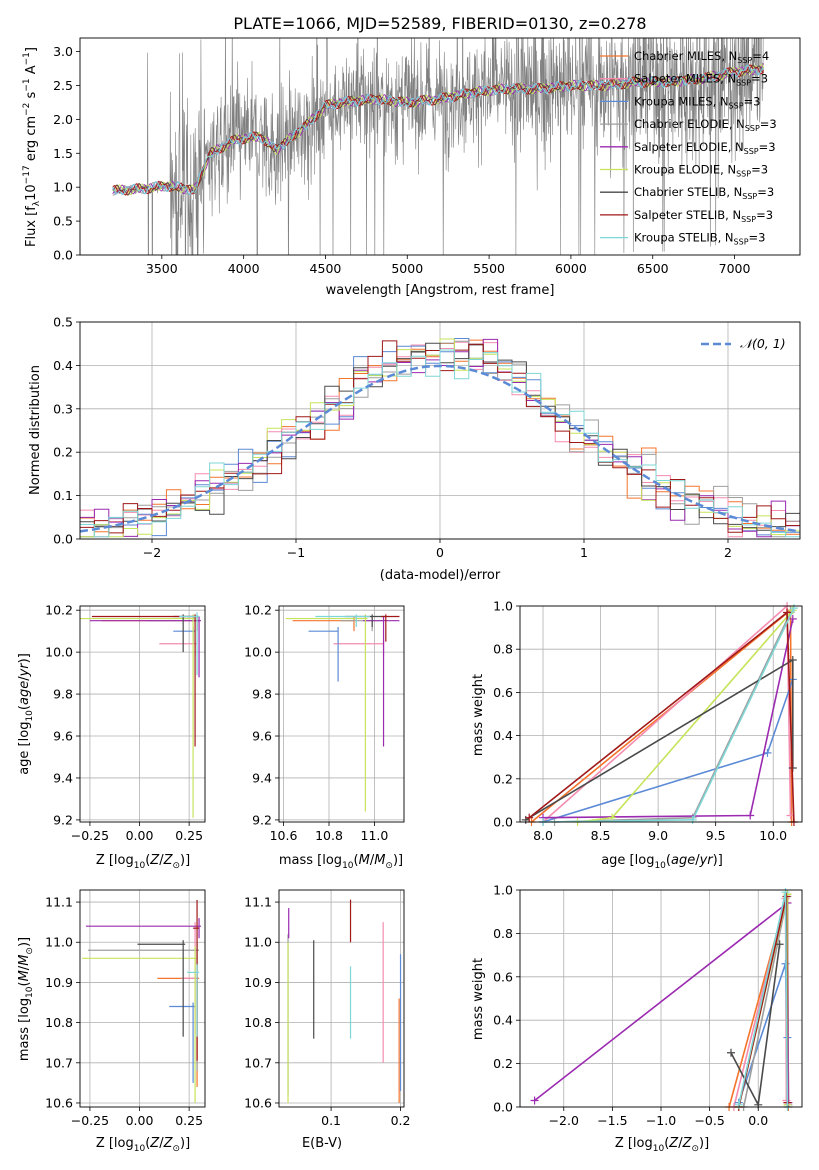 This screenshot has width=819, height=1170. Describe the element at coordinates (653, 268) in the screenshot. I see `x-tick-label: 6500` at that location.